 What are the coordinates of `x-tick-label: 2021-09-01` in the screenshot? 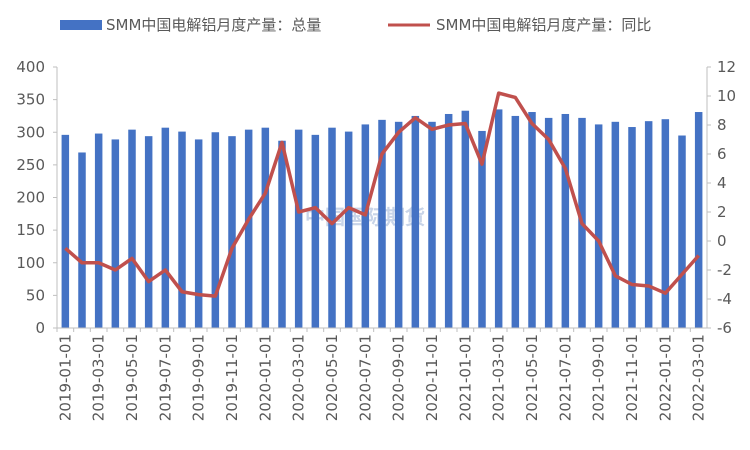 It's located at (599, 377).